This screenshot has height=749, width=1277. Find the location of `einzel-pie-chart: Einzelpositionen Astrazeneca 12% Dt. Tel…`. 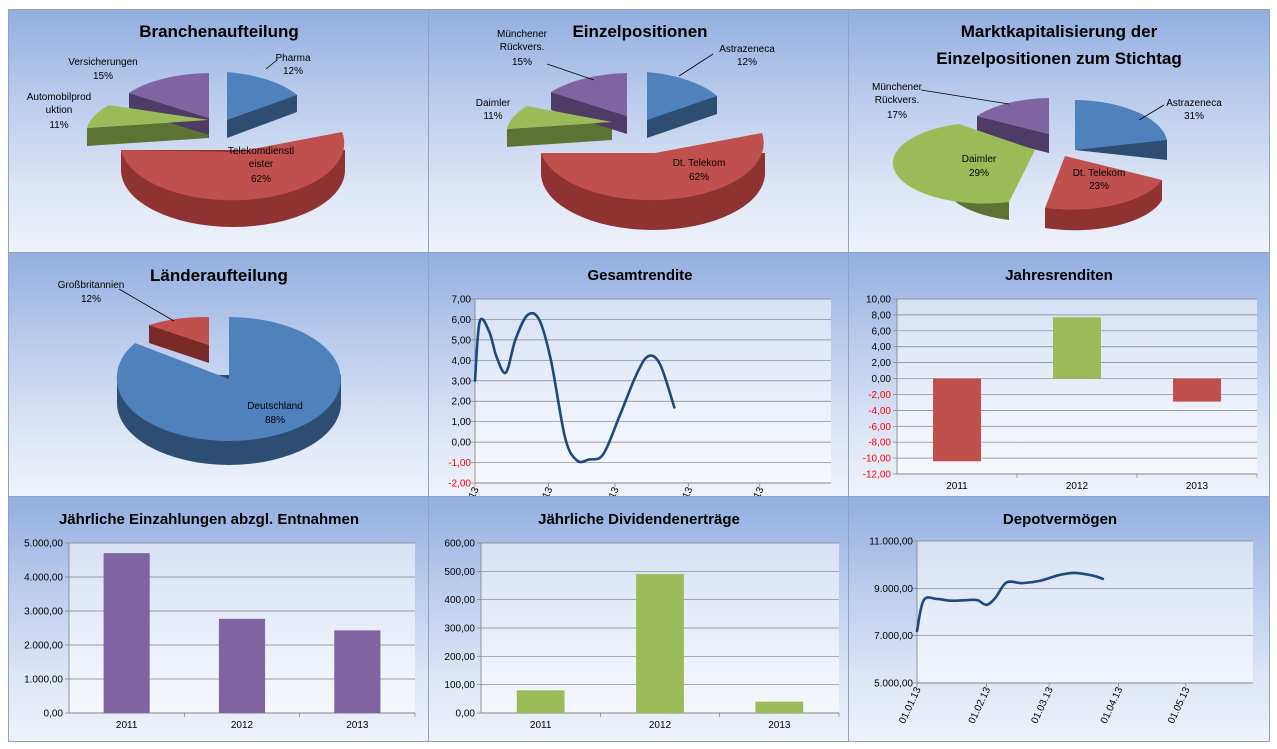

einzel-pie-chart: Einzelpositionen Astrazeneca 12% Dt. Tel… is located at coordinates (625, 126).